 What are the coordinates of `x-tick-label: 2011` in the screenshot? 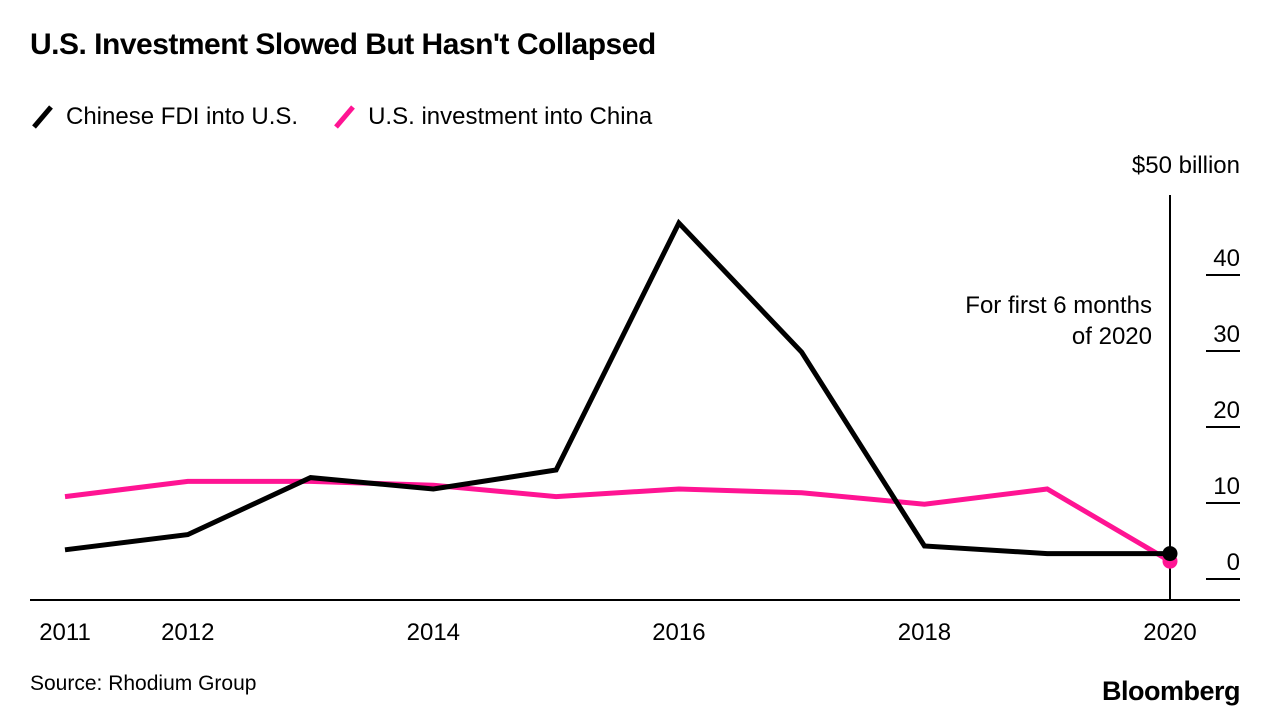 It's located at (65, 632).